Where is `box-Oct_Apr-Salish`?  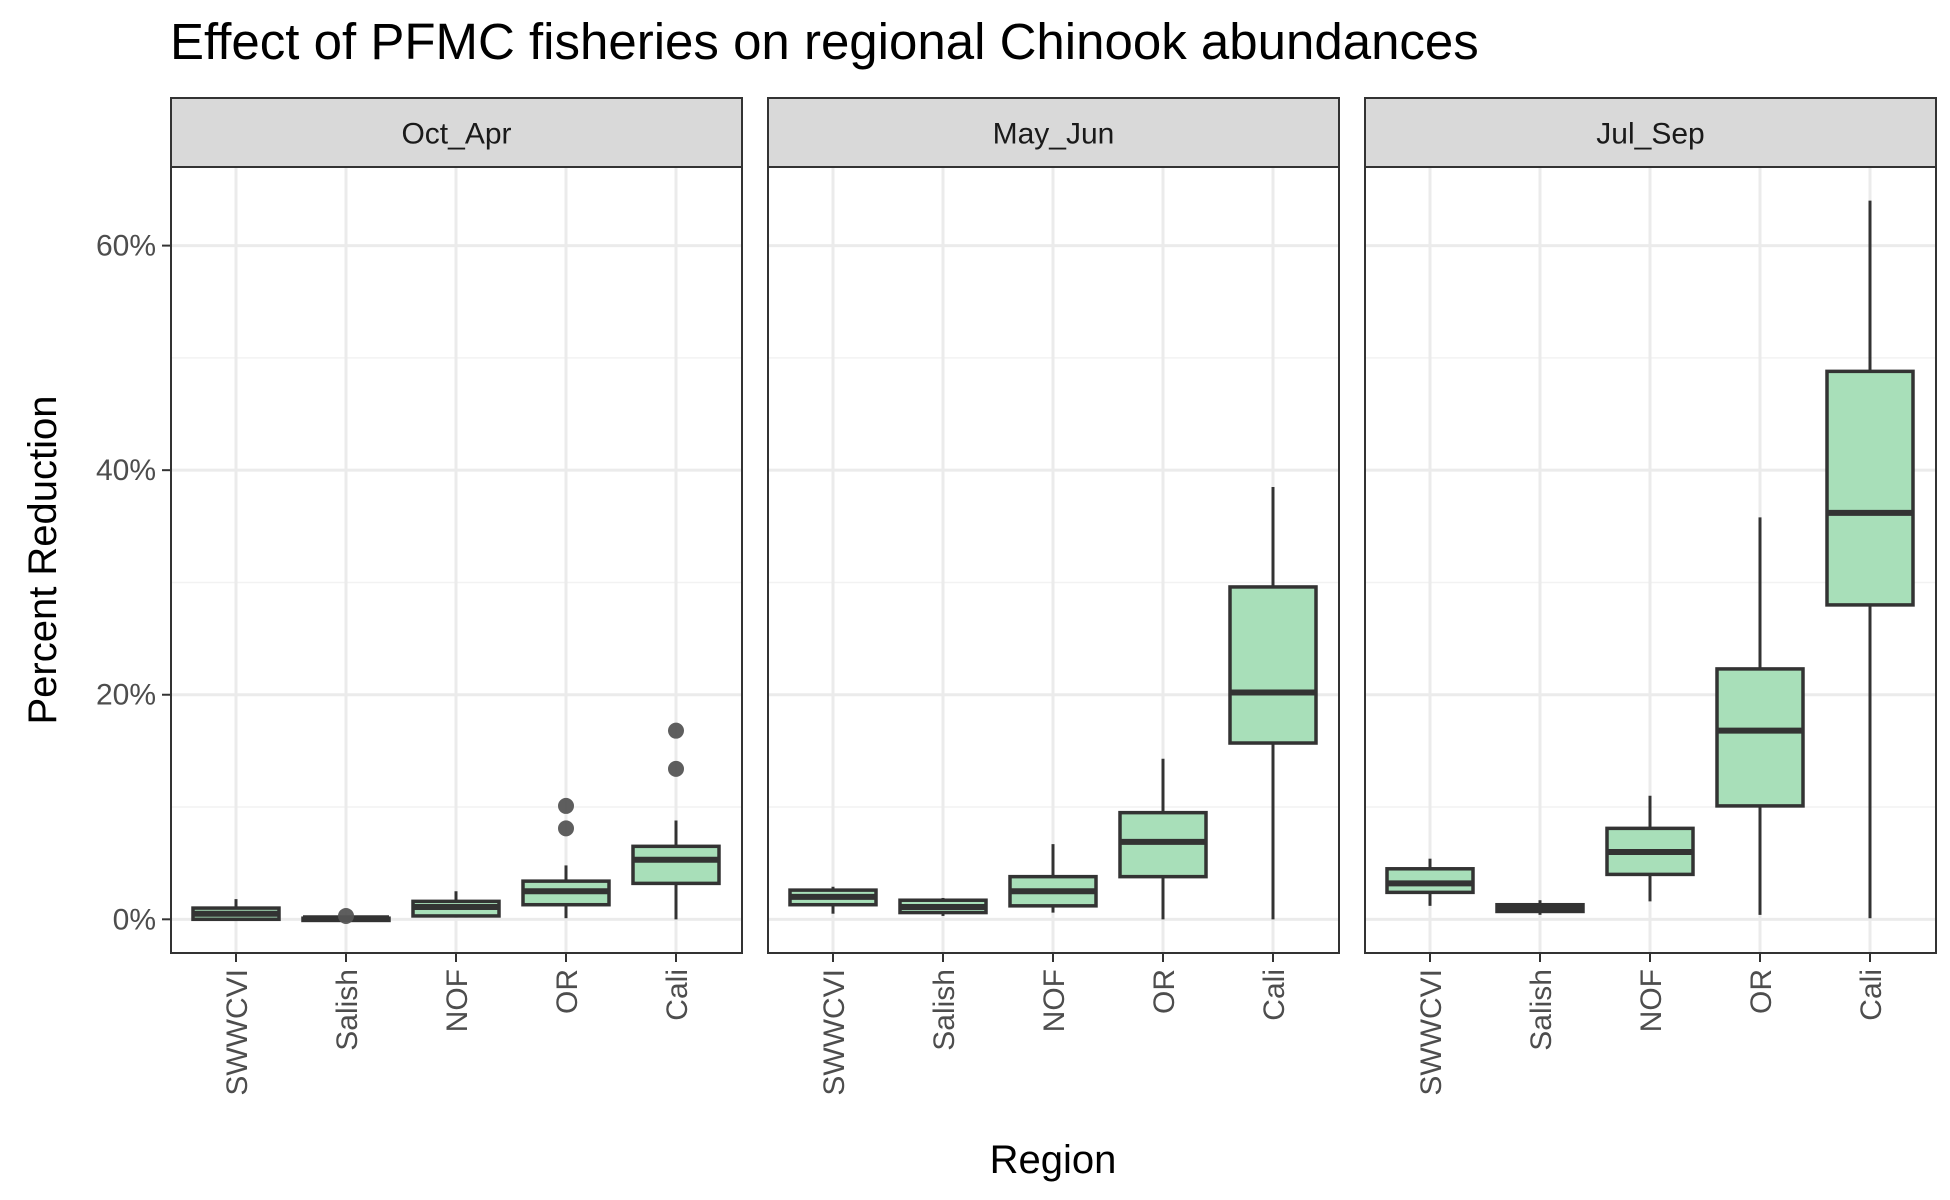
box-Oct_Apr-Salish is located at coordinates (346, 915).